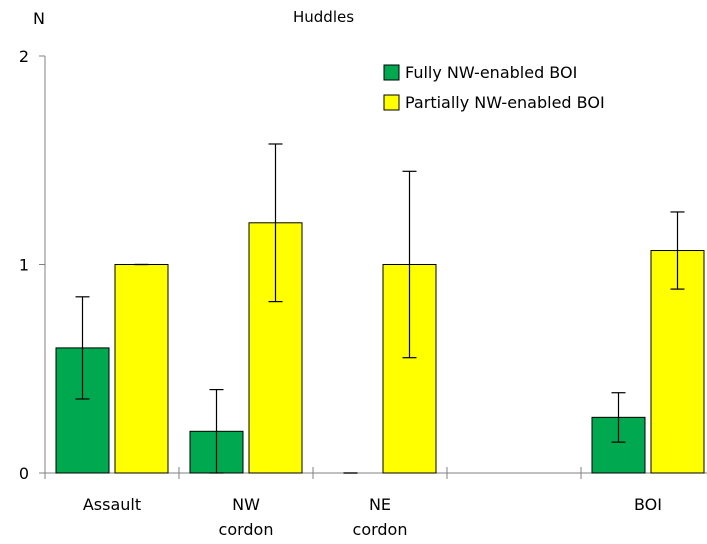  I want to click on chart-title: Huddles, so click(323, 17).